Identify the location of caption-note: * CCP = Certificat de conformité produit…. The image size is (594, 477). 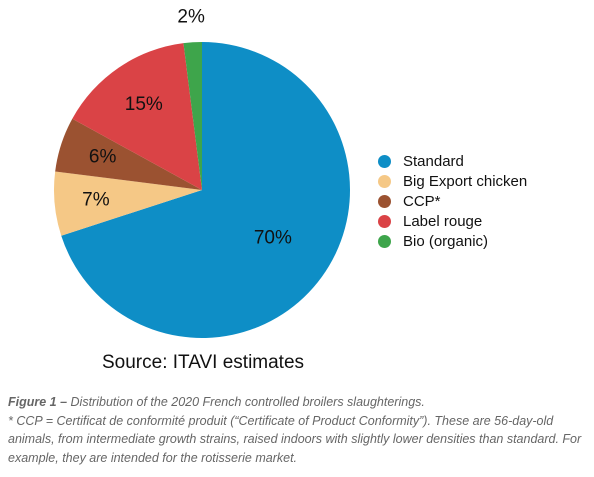
(295, 439).